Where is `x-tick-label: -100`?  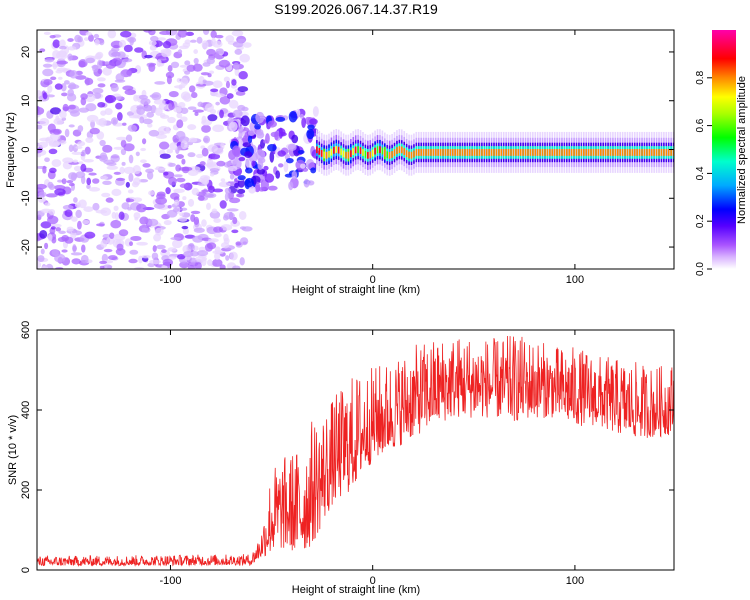 x-tick-label: -100 is located at coordinates (170, 581).